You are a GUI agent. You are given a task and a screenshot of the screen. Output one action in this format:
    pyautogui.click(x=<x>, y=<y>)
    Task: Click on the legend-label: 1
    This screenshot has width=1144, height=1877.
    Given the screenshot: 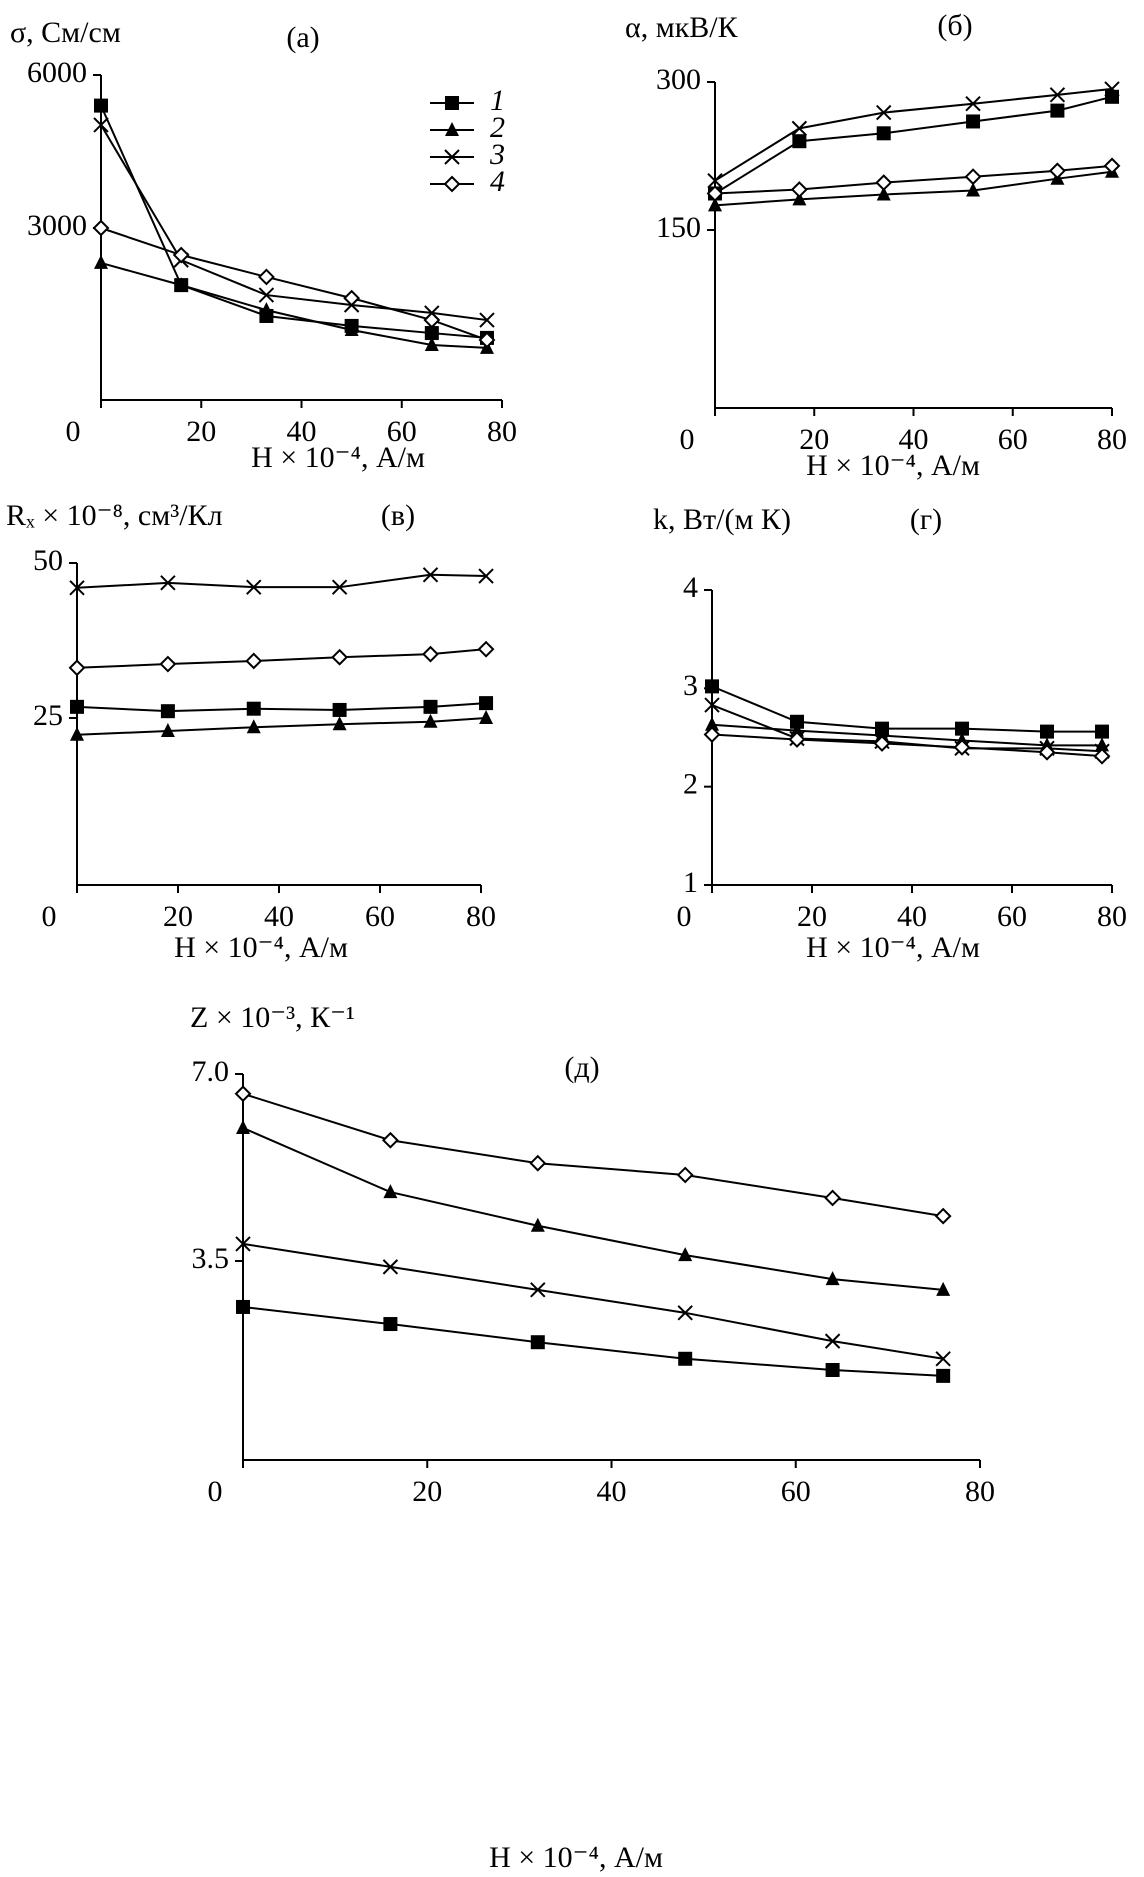 What is the action you would take?
    pyautogui.click(x=497, y=100)
    